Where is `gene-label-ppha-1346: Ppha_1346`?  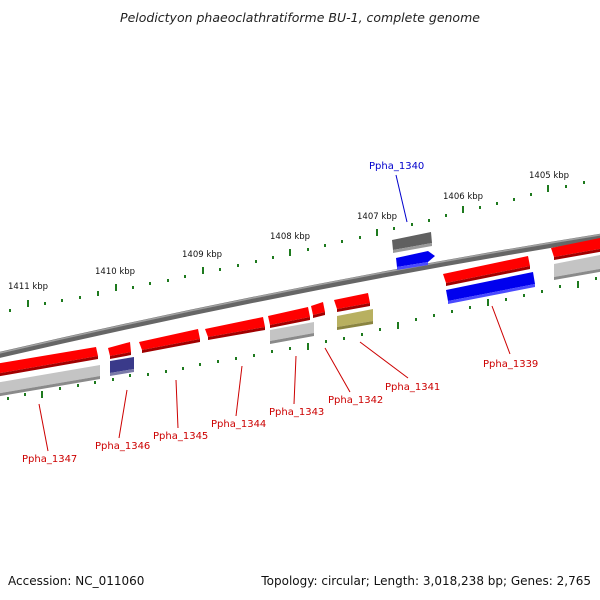 gene-label-ppha-1346: Ppha_1346 is located at coordinates (122, 446).